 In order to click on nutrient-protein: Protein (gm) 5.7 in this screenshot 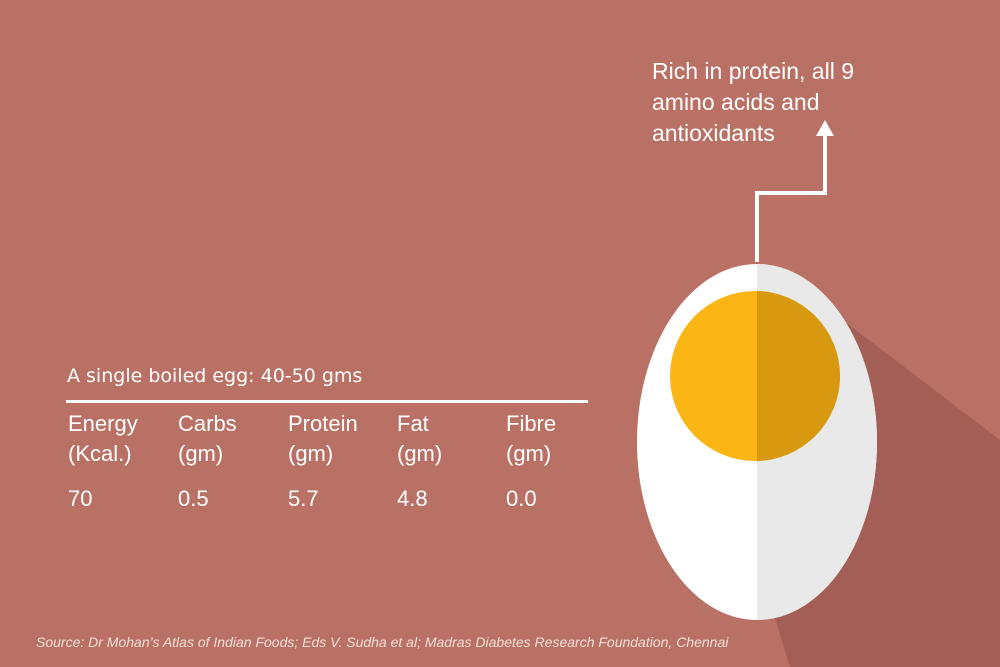, I will do `click(323, 461)`.